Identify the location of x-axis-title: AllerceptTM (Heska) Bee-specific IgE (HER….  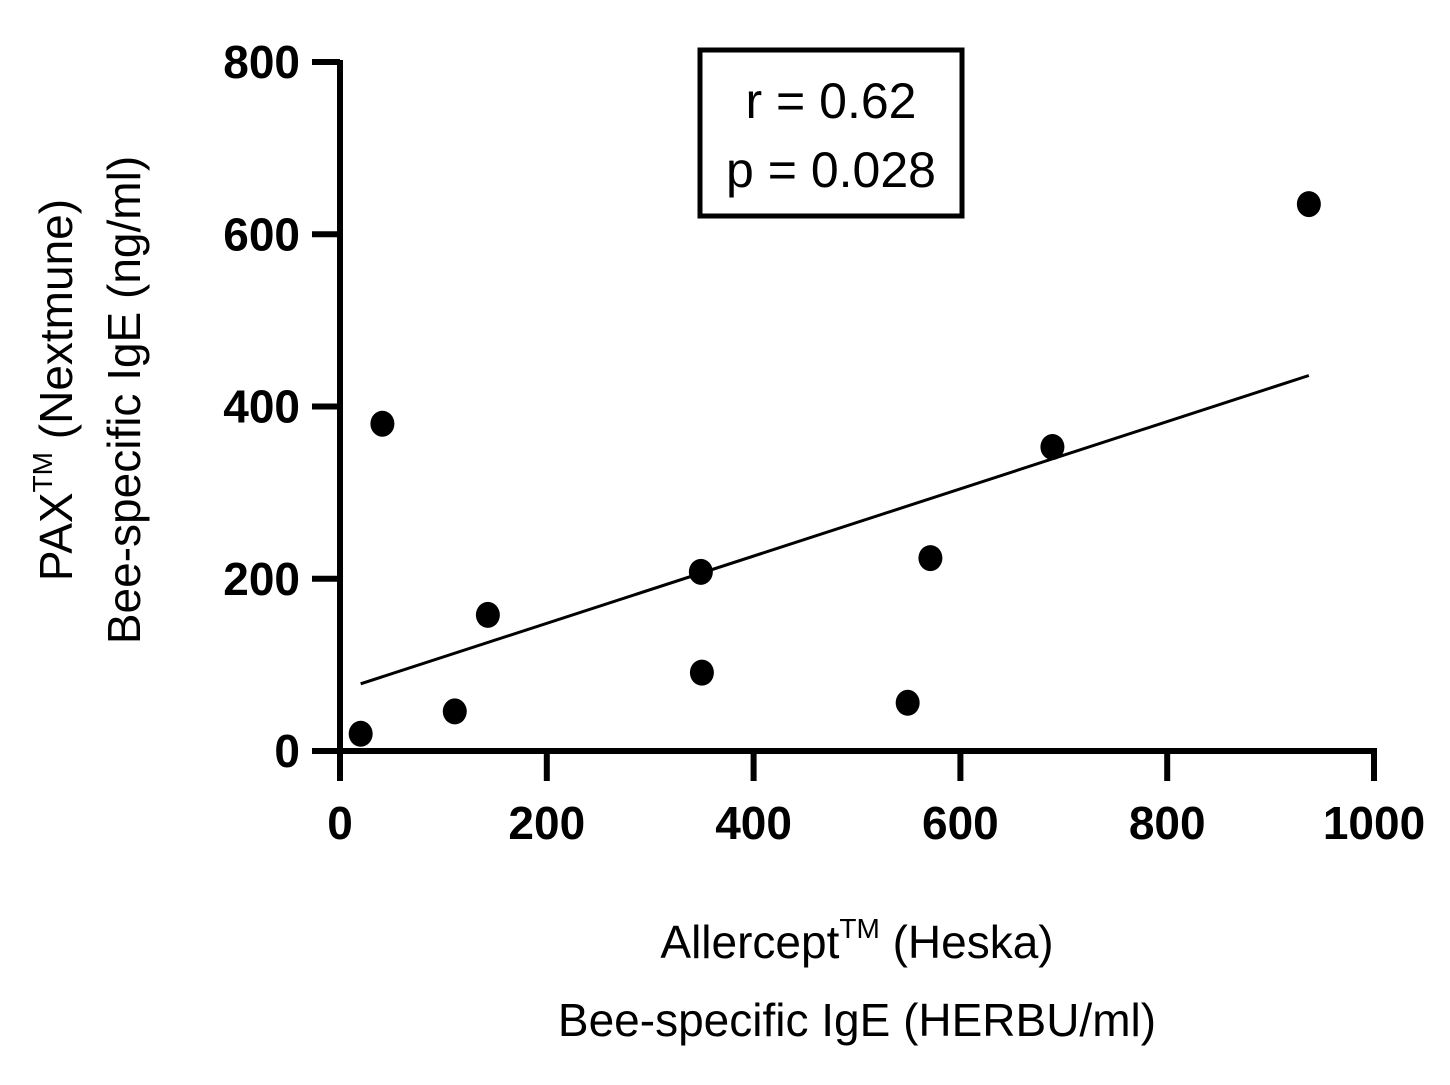
(857, 979).